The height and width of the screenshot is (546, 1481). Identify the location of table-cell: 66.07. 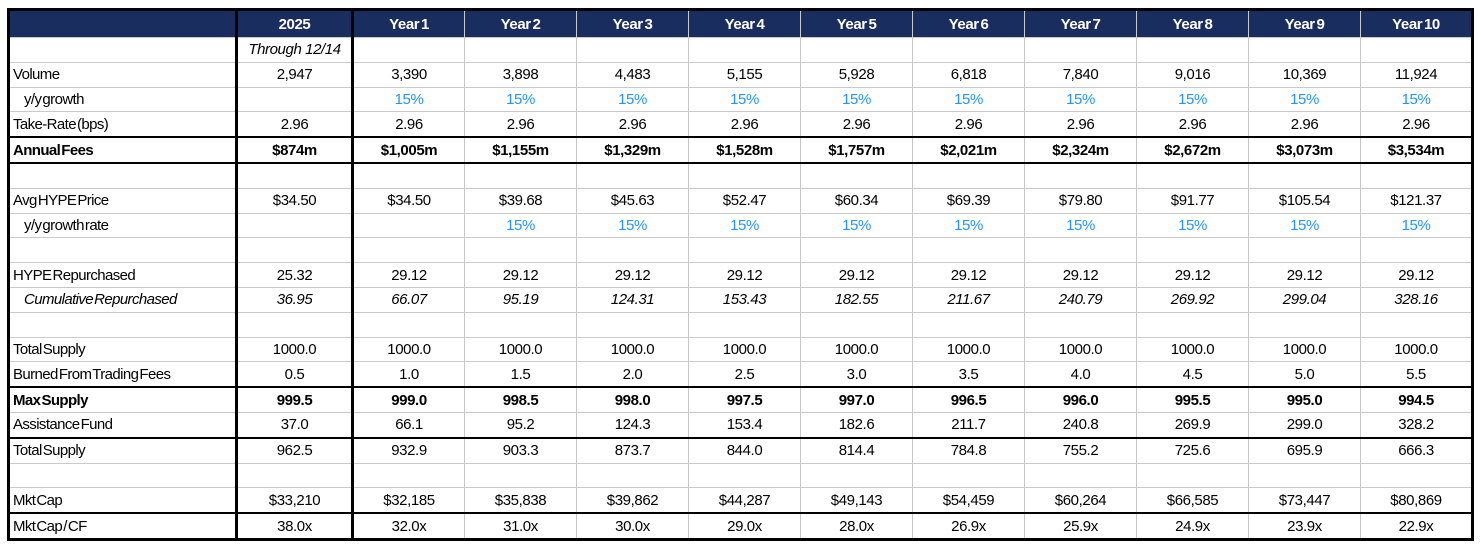
(408, 299).